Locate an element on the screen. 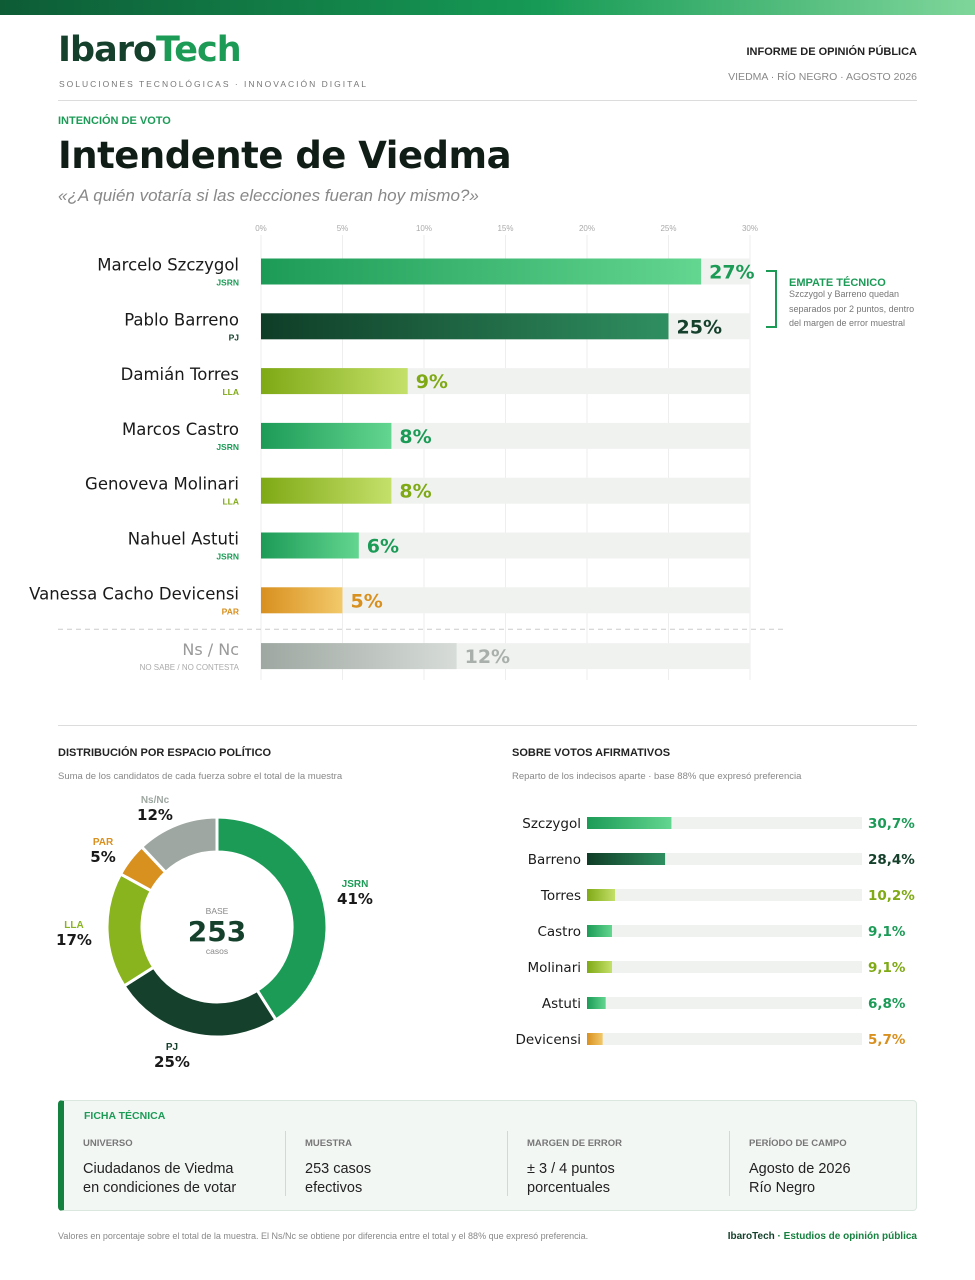  mini-bar-name: Szczygol is located at coordinates (551, 824).